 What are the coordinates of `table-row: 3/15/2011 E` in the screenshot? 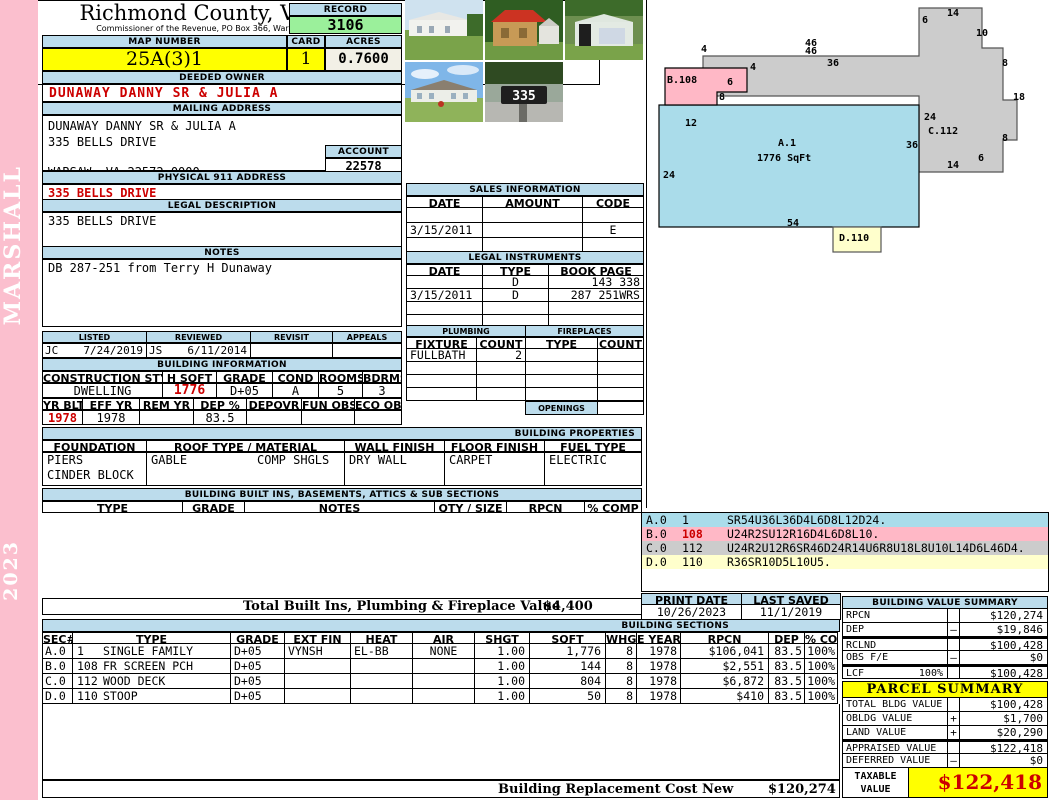 It's located at (525, 230).